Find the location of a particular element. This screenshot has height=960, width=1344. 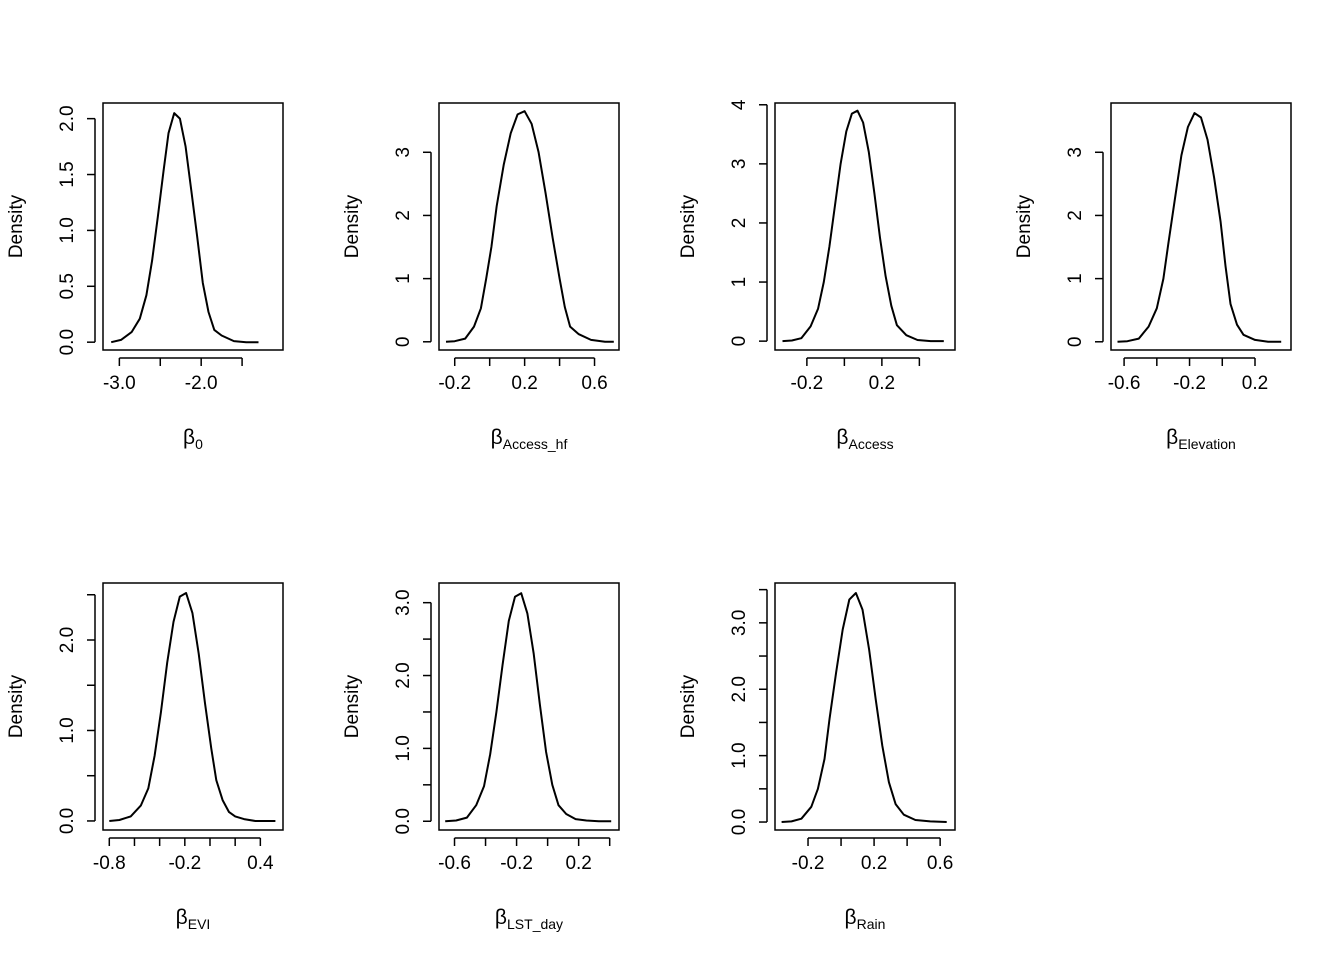

x-axis-title: βLST_day is located at coordinates (529, 919).